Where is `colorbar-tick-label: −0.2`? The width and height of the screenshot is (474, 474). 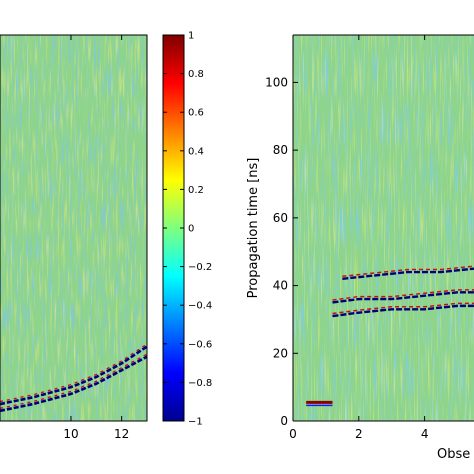 colorbar-tick-label: −0.2 is located at coordinates (200, 267).